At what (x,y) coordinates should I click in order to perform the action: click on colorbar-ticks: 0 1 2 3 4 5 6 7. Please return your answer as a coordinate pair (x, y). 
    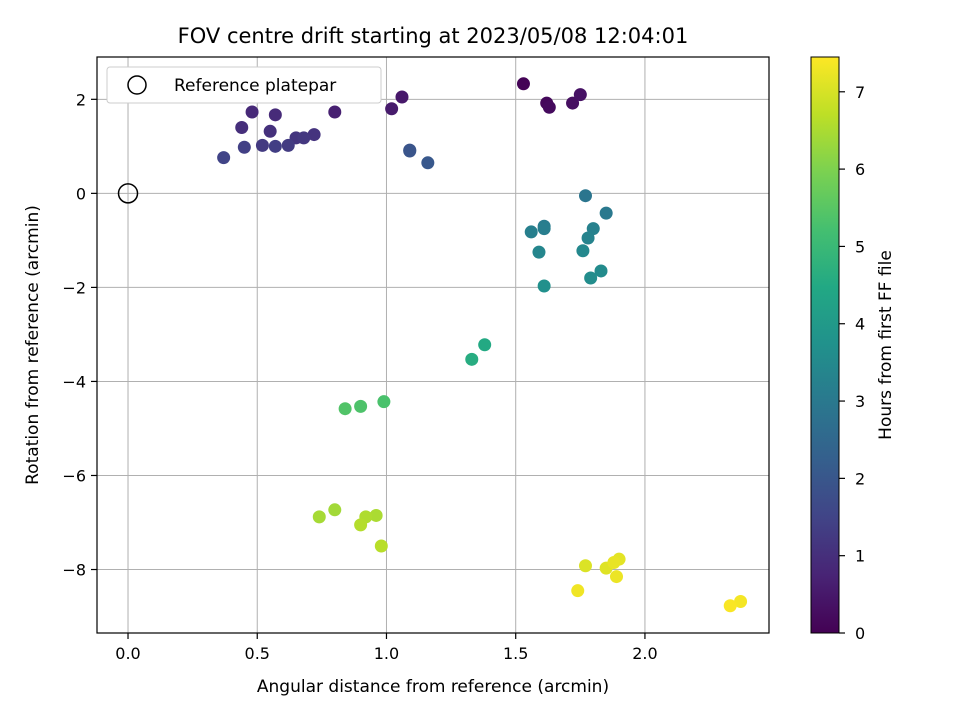
    Looking at the image, I should click on (852, 363).